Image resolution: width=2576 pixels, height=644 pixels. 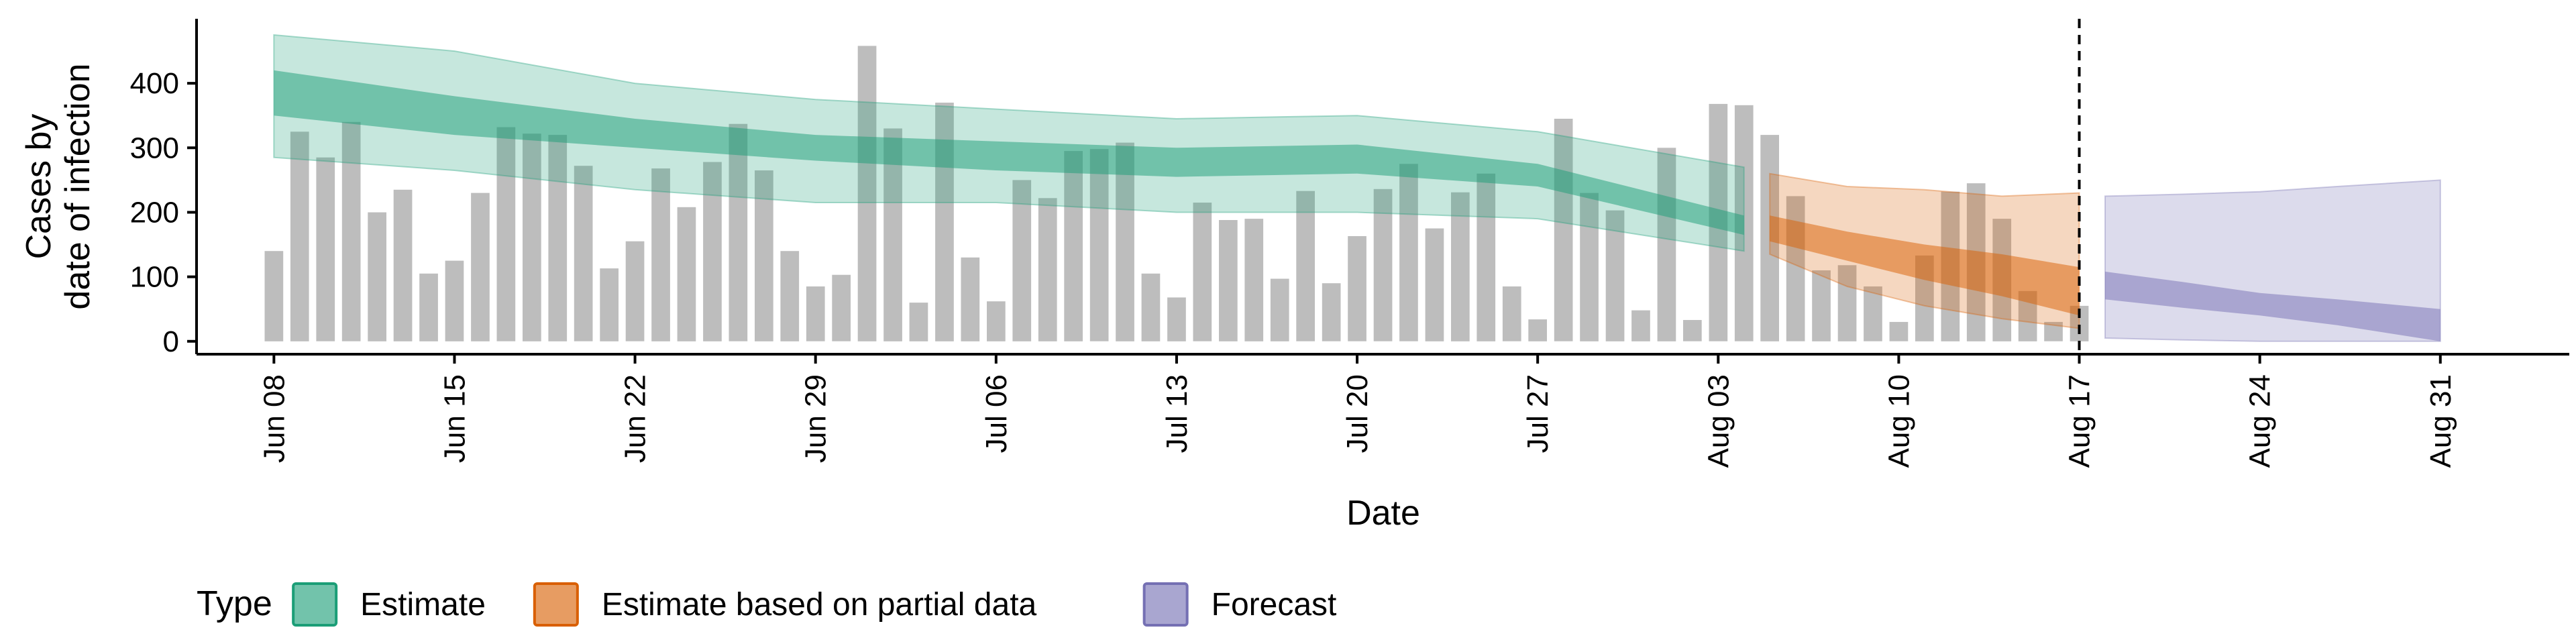 I want to click on y-tick-label: 0, so click(x=171, y=341).